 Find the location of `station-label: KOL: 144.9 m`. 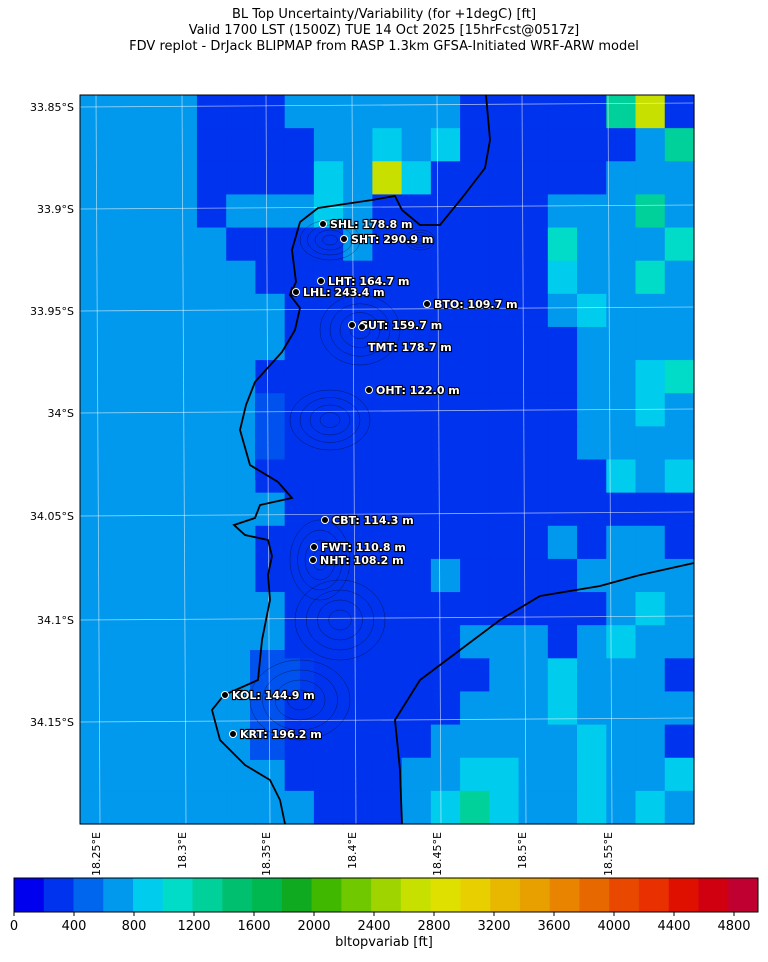

station-label: KOL: 144.9 m is located at coordinates (273, 695).